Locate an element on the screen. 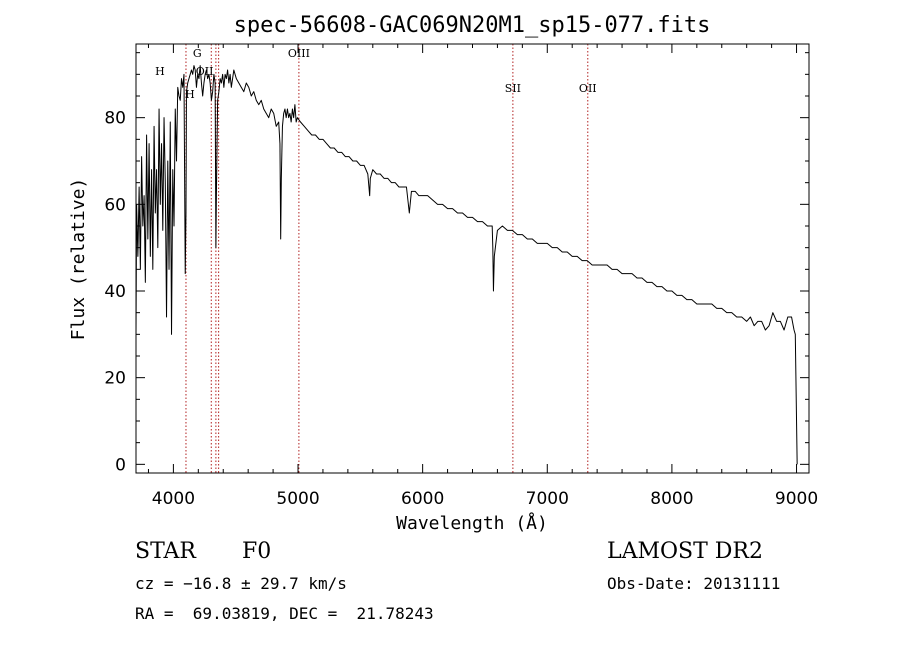  x-tick-label: 8000 is located at coordinates (671, 499).